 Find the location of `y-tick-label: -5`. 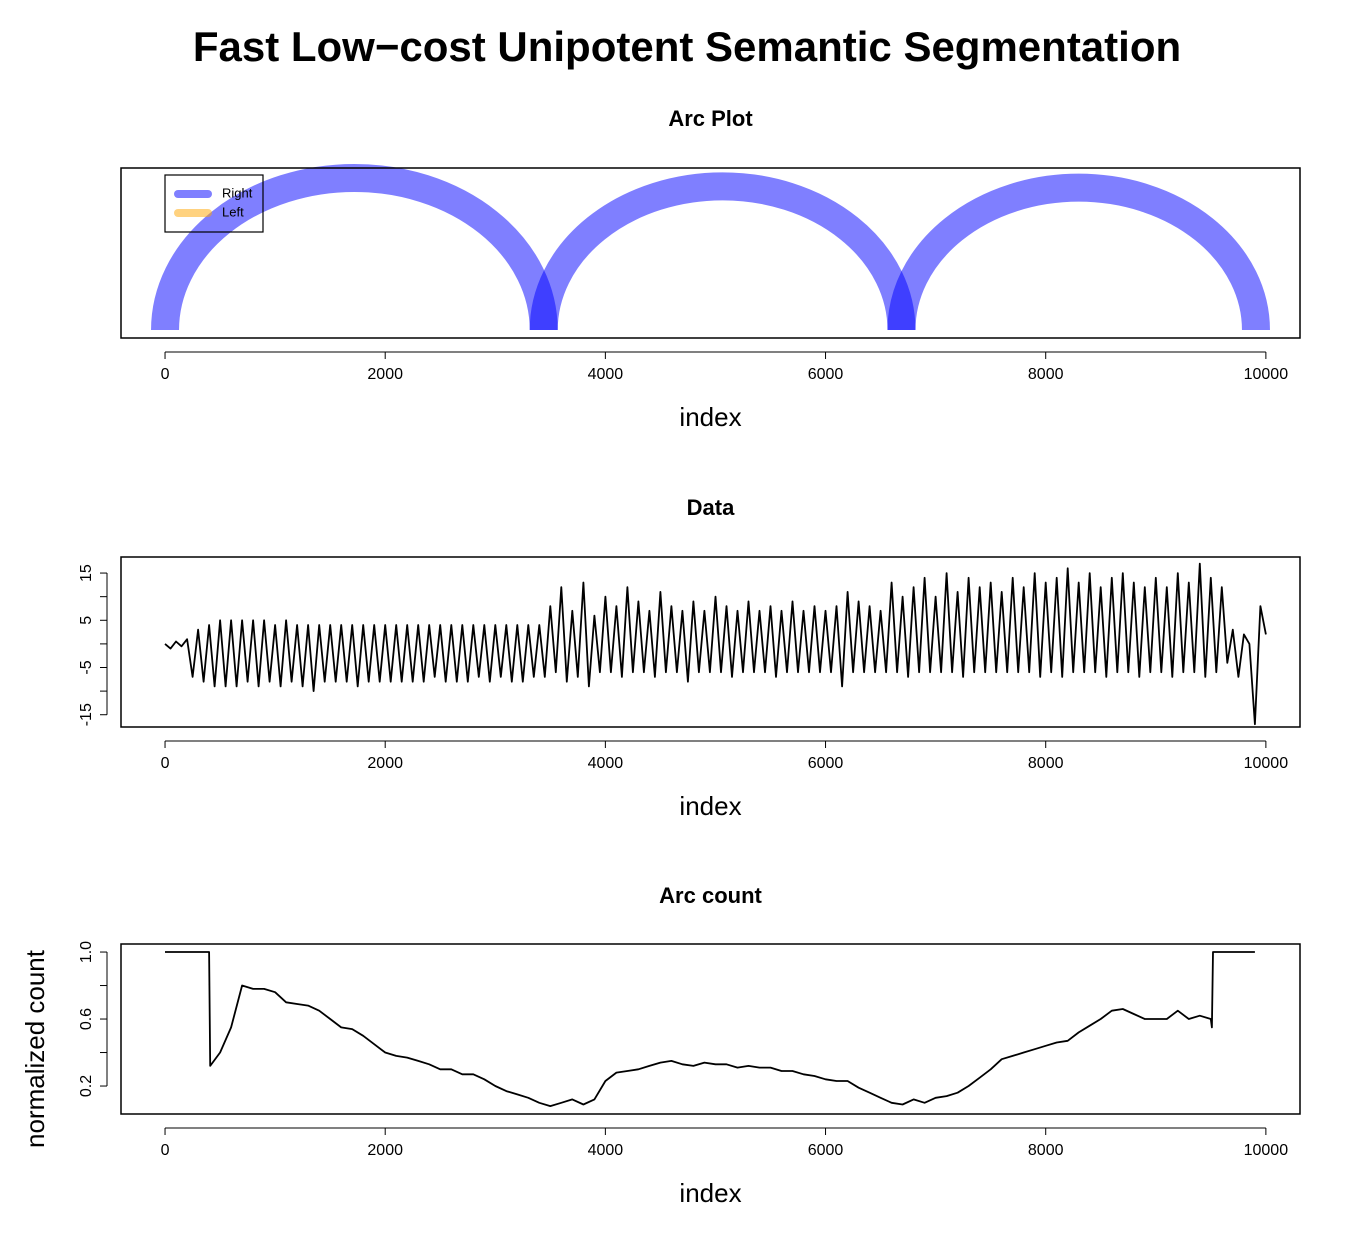

y-tick-label: -5 is located at coordinates (86, 667).